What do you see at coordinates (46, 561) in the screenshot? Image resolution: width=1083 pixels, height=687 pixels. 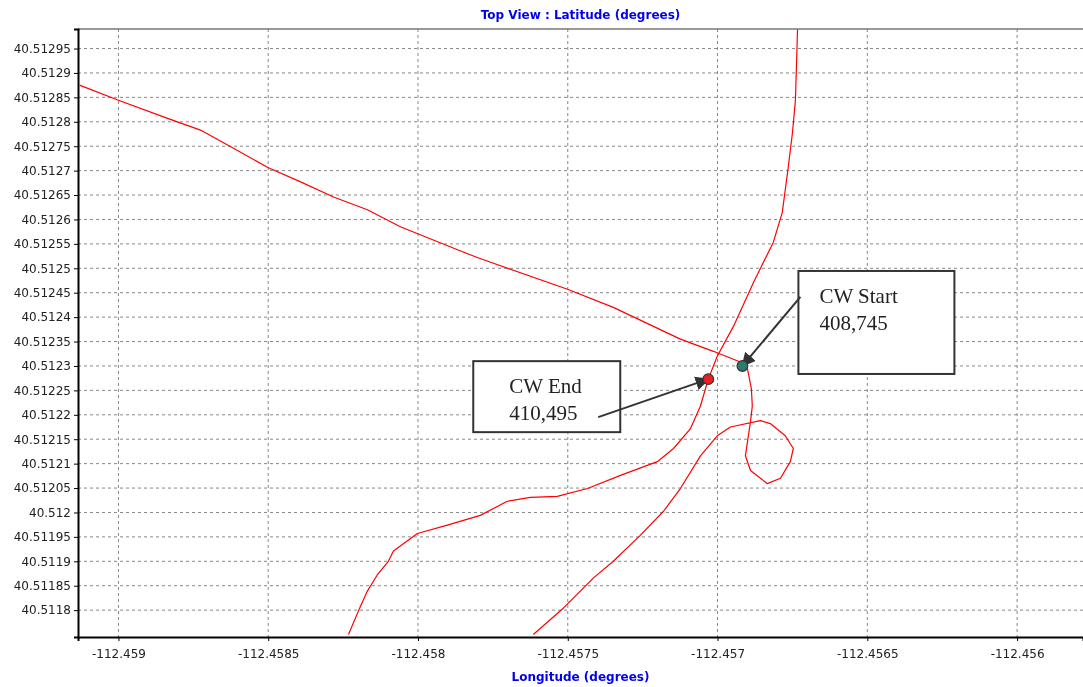 I see `y-tick-label: 40.5119` at bounding box center [46, 561].